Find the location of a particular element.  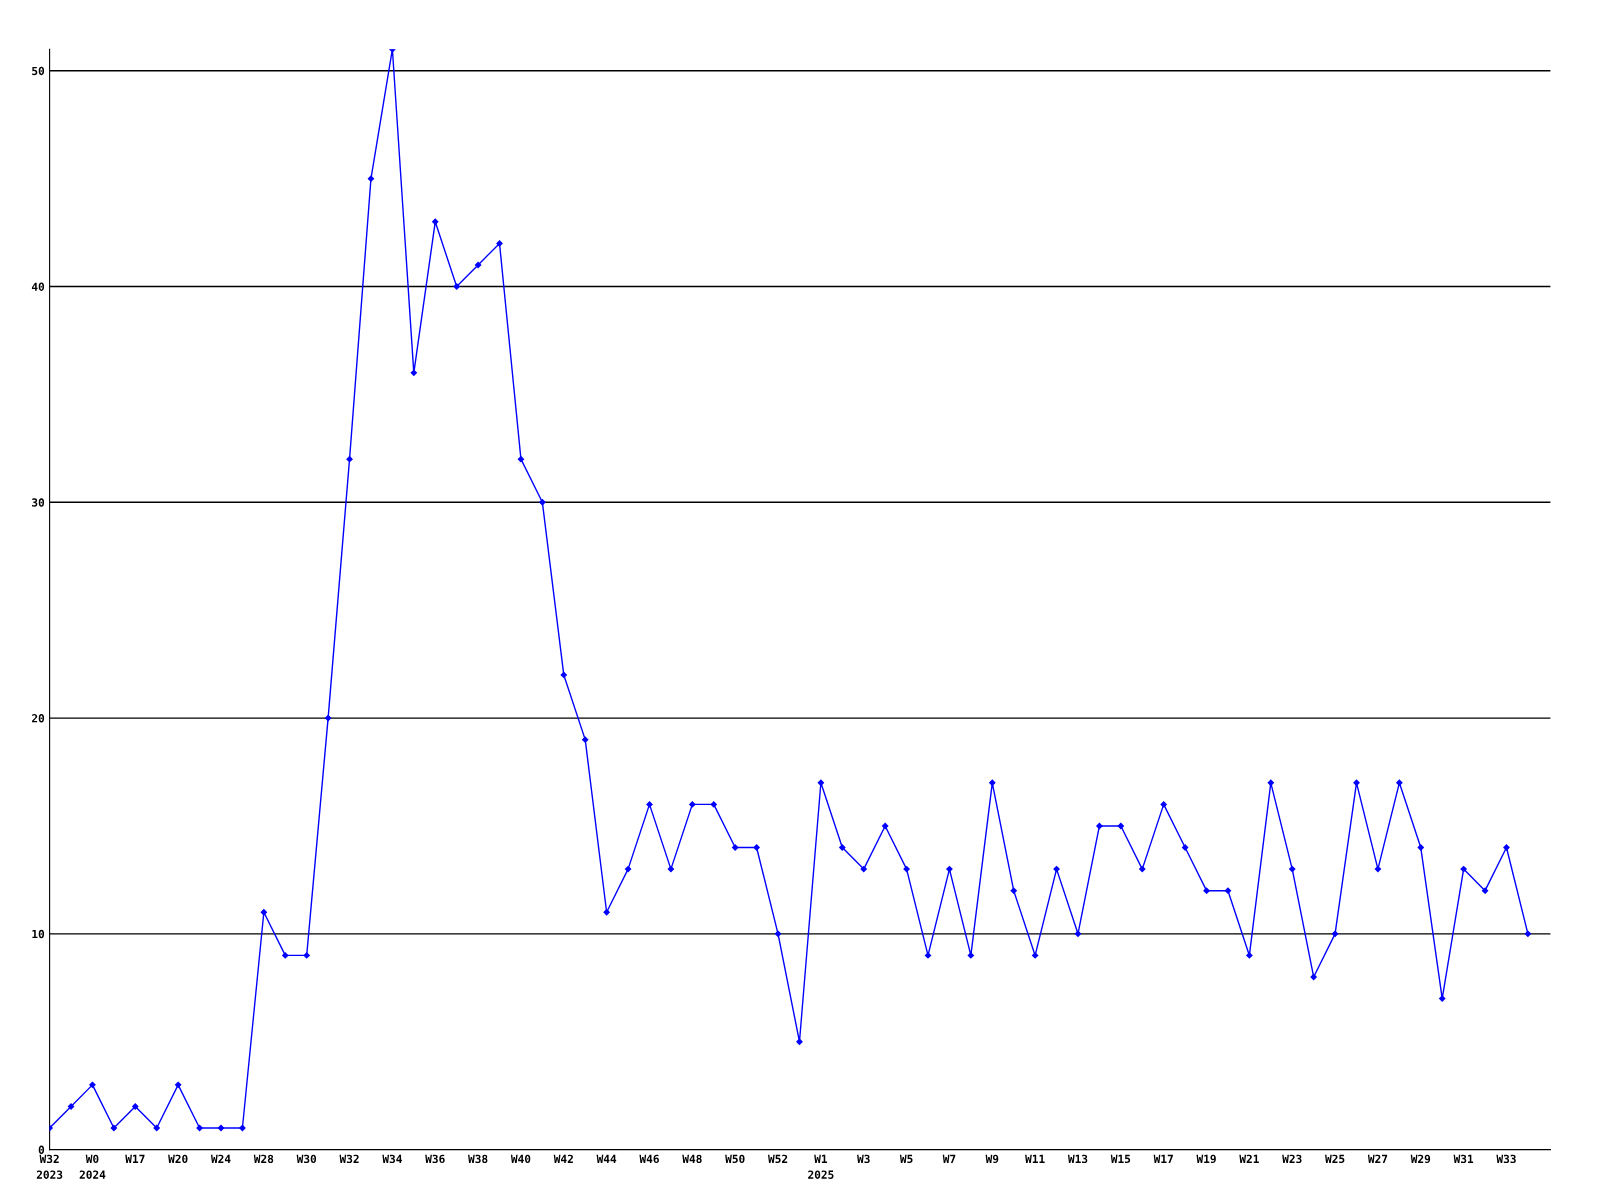

x-tick-label: W50 is located at coordinates (735, 1159).